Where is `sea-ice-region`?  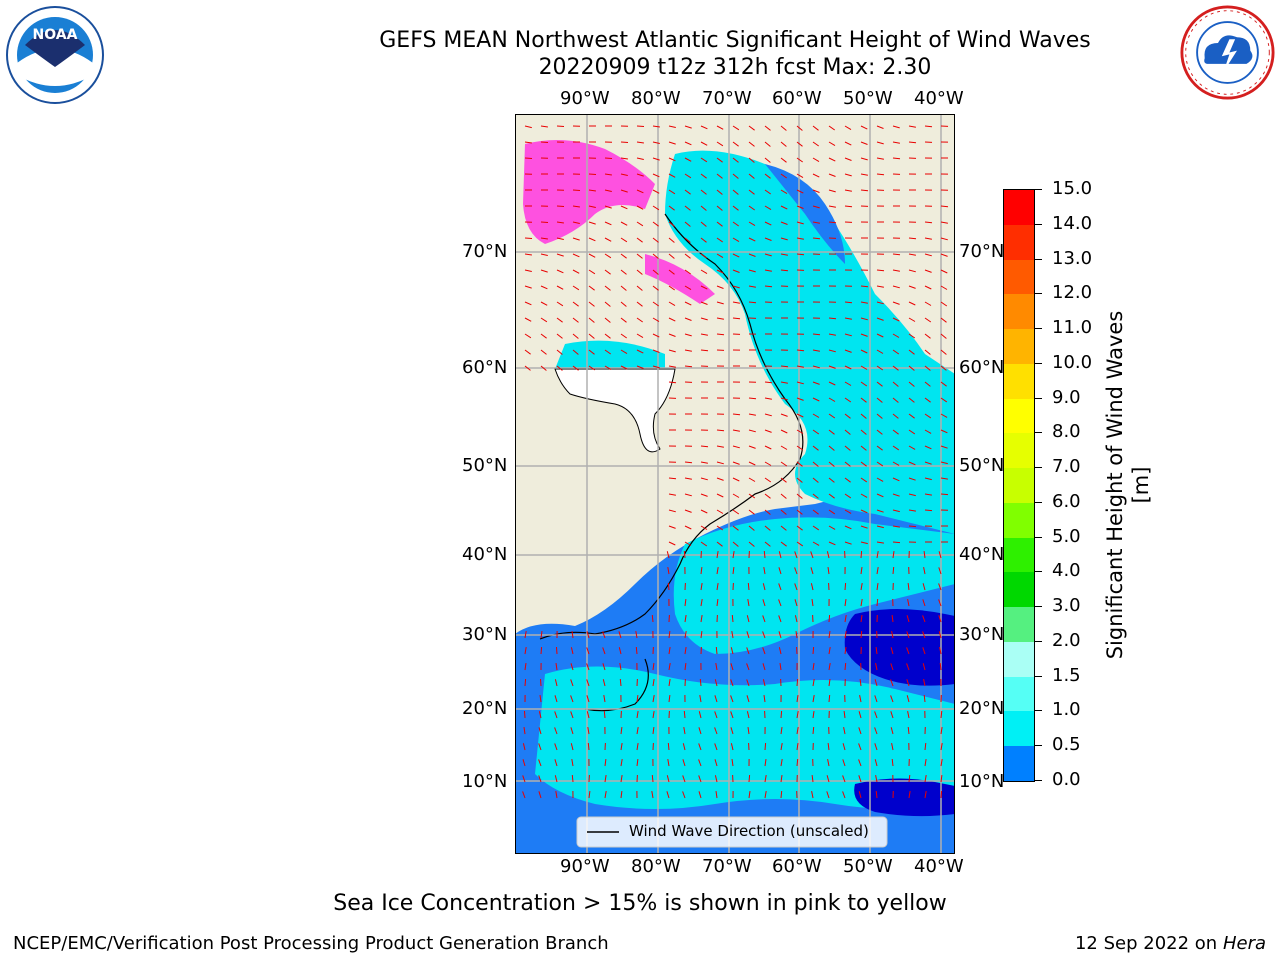 sea-ice-region is located at coordinates (589, 192).